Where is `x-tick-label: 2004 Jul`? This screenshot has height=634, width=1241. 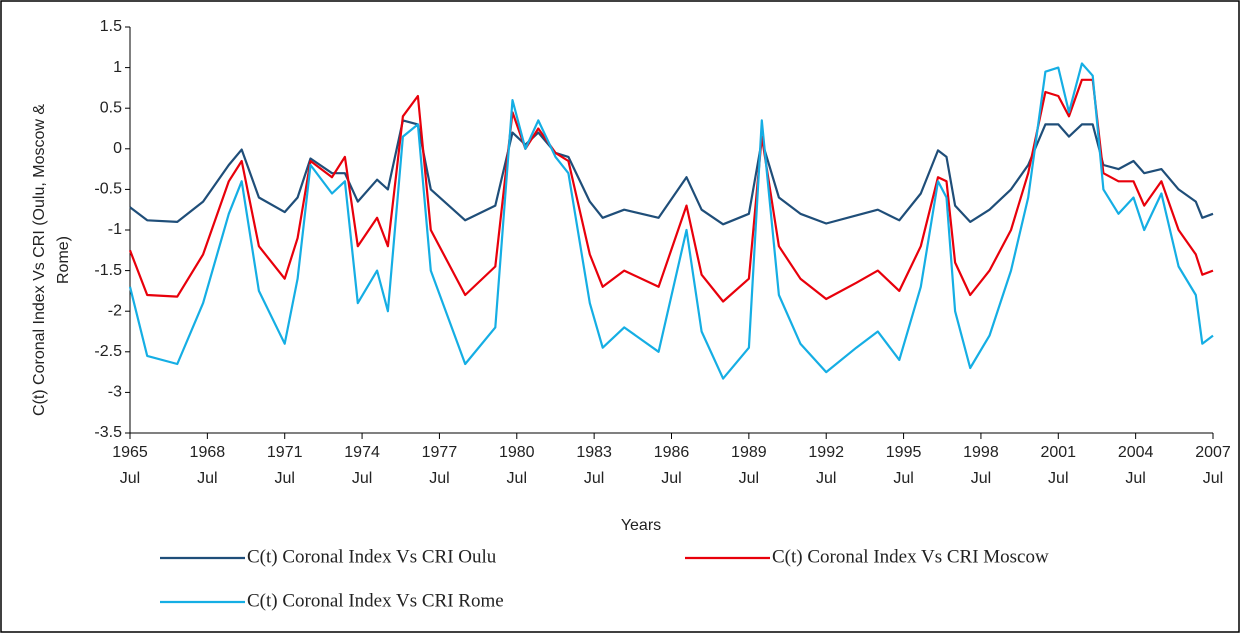 x-tick-label: 2004 Jul is located at coordinates (1136, 465).